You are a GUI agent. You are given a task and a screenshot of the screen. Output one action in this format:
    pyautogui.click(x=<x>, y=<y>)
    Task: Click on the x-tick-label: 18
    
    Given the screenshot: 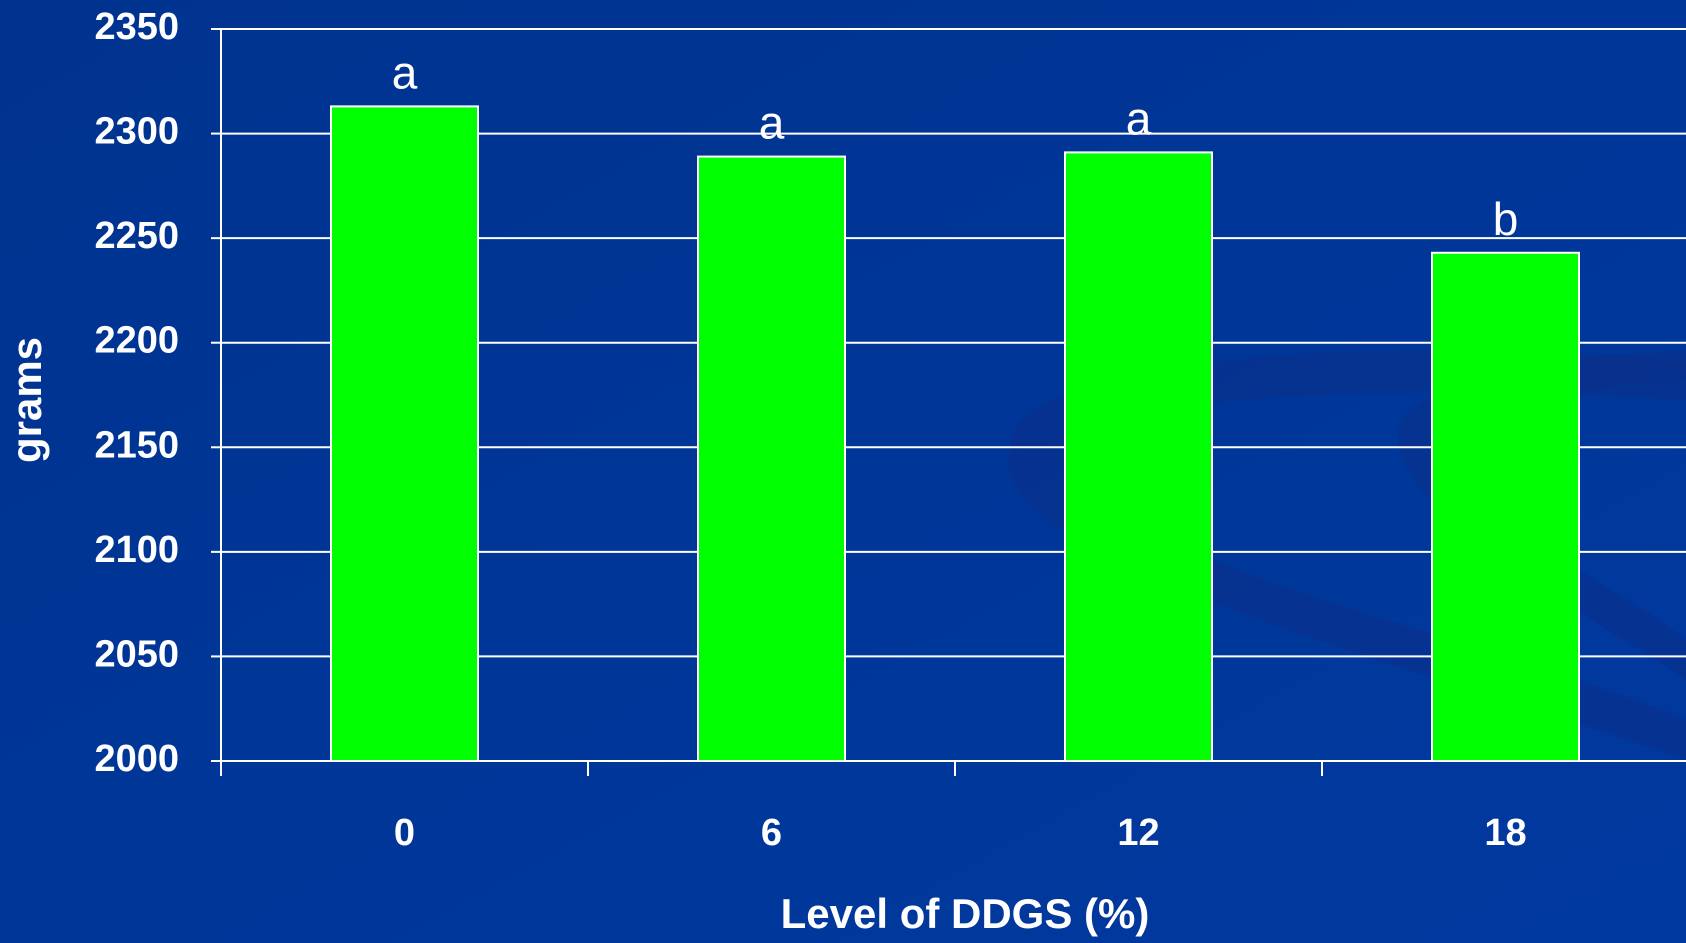 What is the action you would take?
    pyautogui.click(x=1505, y=833)
    